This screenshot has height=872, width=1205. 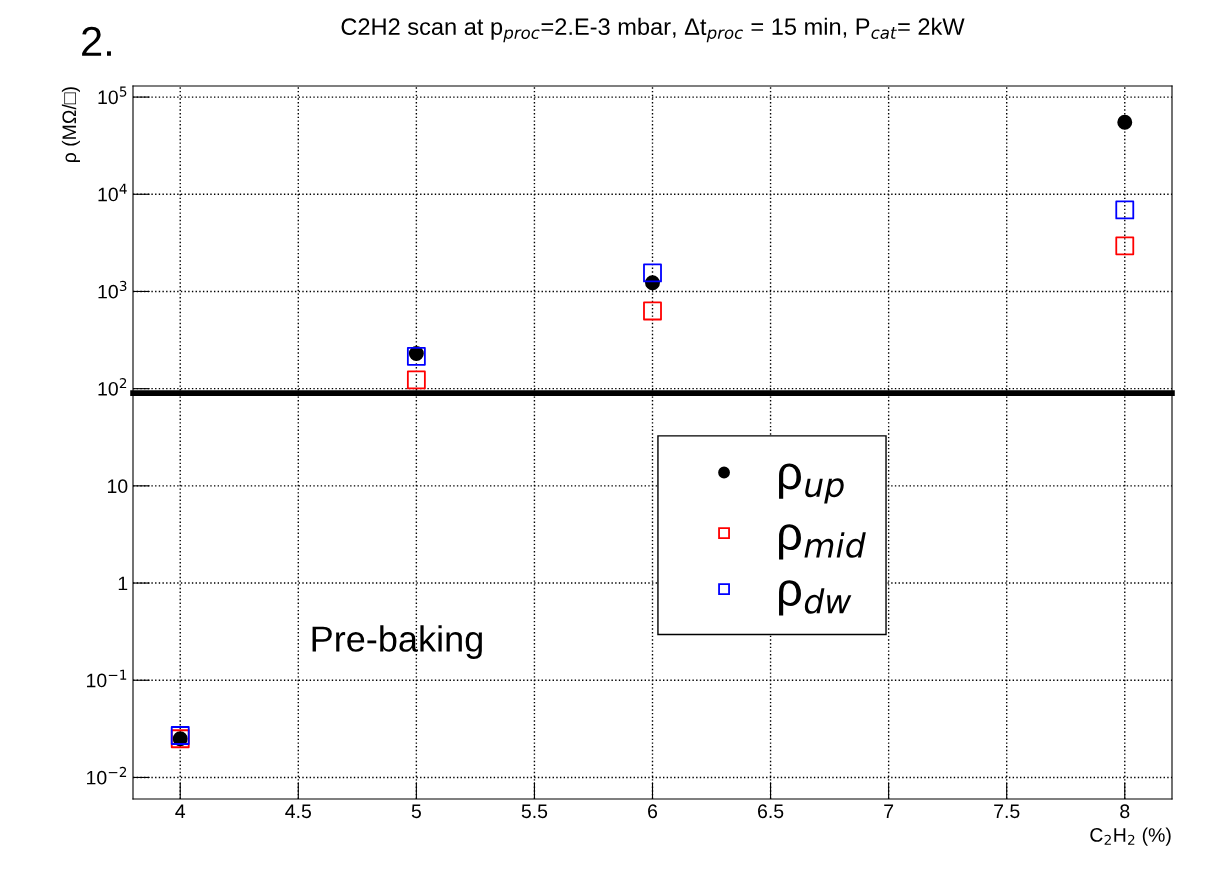 I want to click on y-tick-label: 10$^{5}$, so click(x=112, y=95).